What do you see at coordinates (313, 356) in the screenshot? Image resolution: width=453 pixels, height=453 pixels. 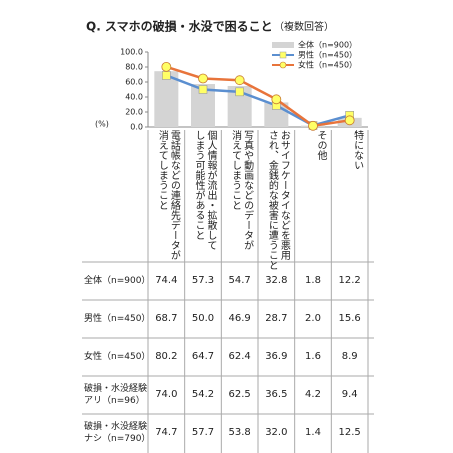 I see `table-cell: 1.6` at bounding box center [313, 356].